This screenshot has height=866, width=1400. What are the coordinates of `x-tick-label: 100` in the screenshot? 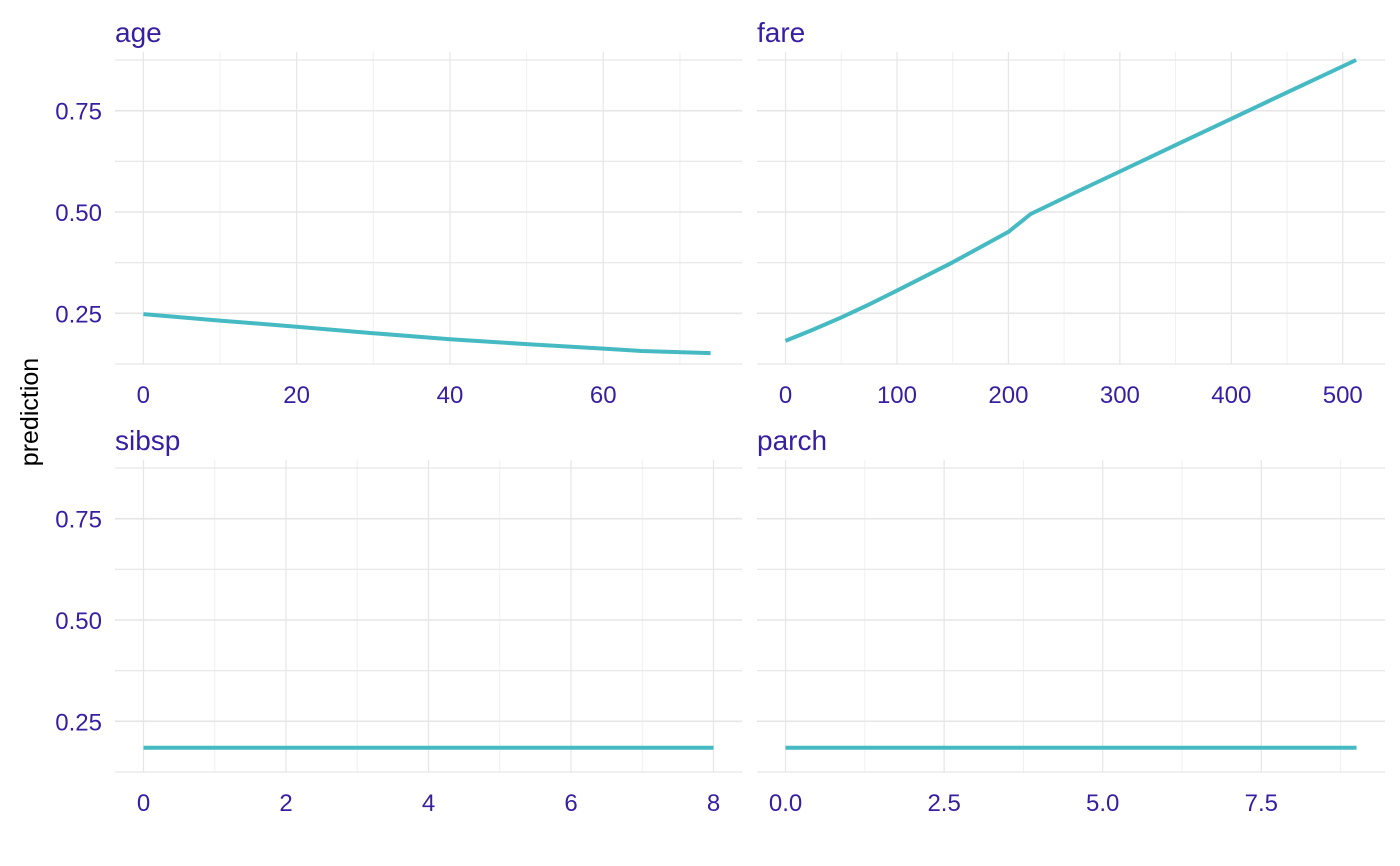 It's located at (897, 395).